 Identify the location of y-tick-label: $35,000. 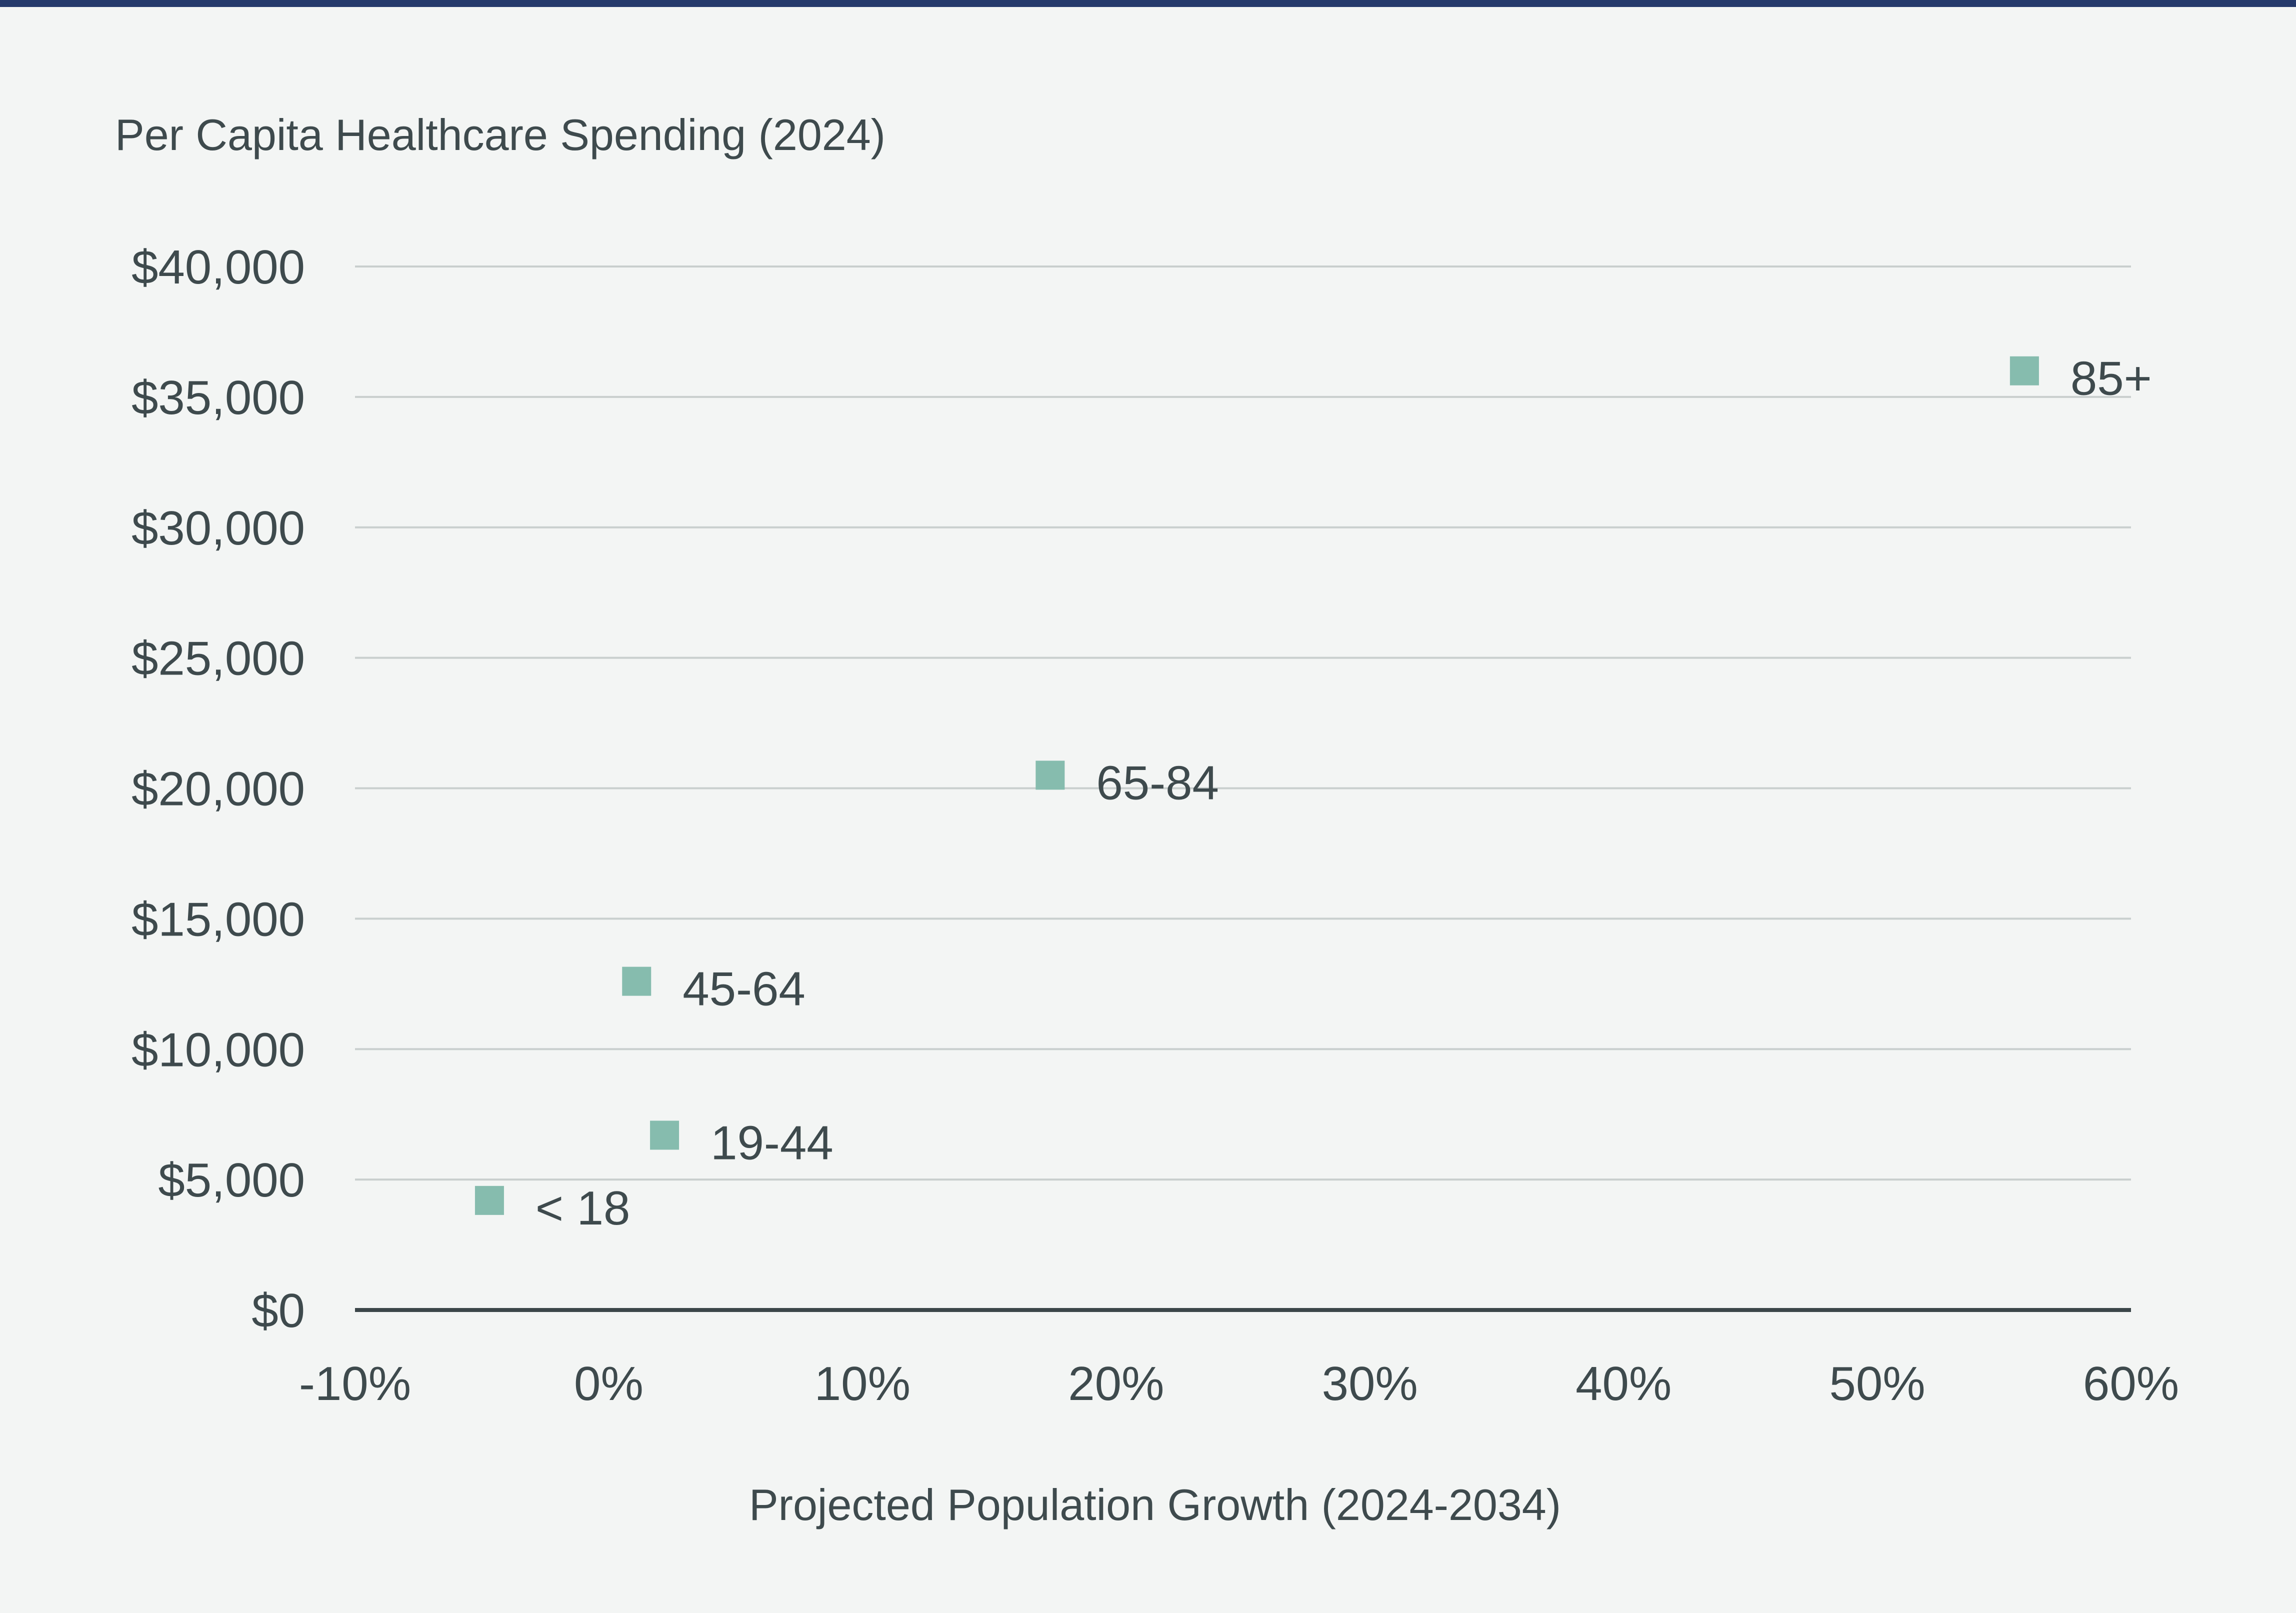
(218, 397).